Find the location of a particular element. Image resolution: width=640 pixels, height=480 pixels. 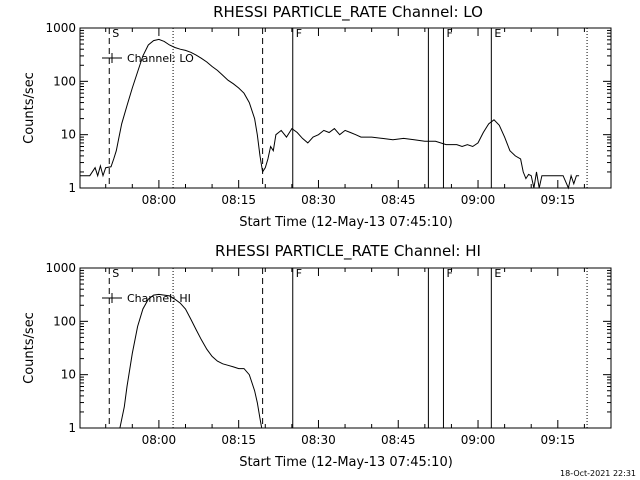

legend-lo: Channel: LO is located at coordinates (148, 58).